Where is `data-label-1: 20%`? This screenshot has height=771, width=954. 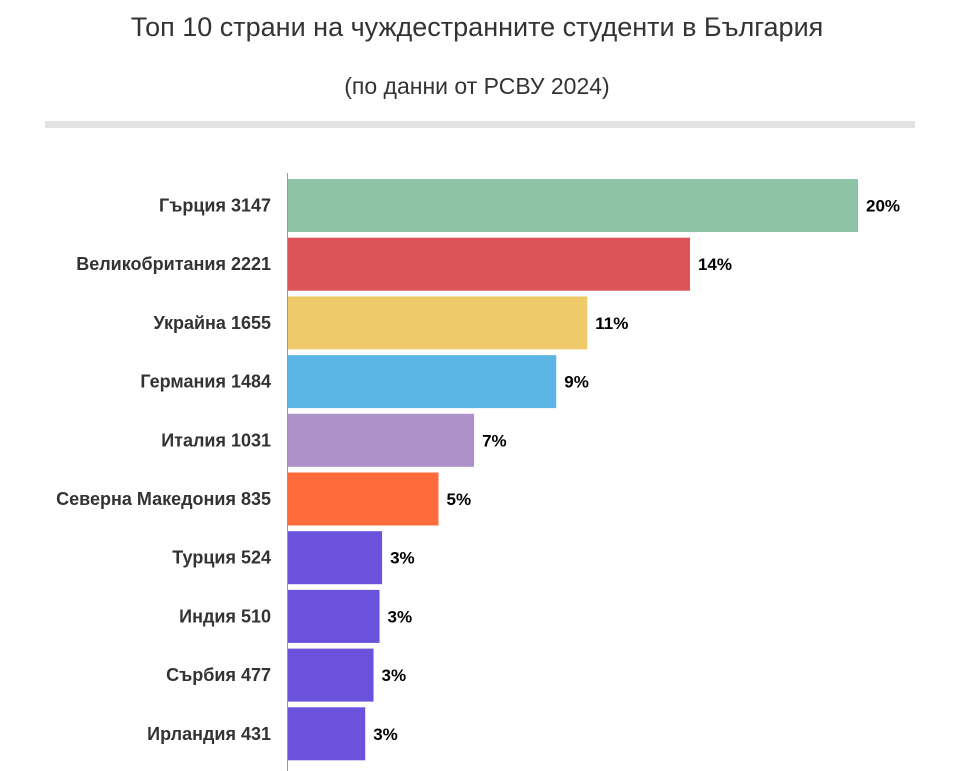
data-label-1: 20% is located at coordinates (883, 206).